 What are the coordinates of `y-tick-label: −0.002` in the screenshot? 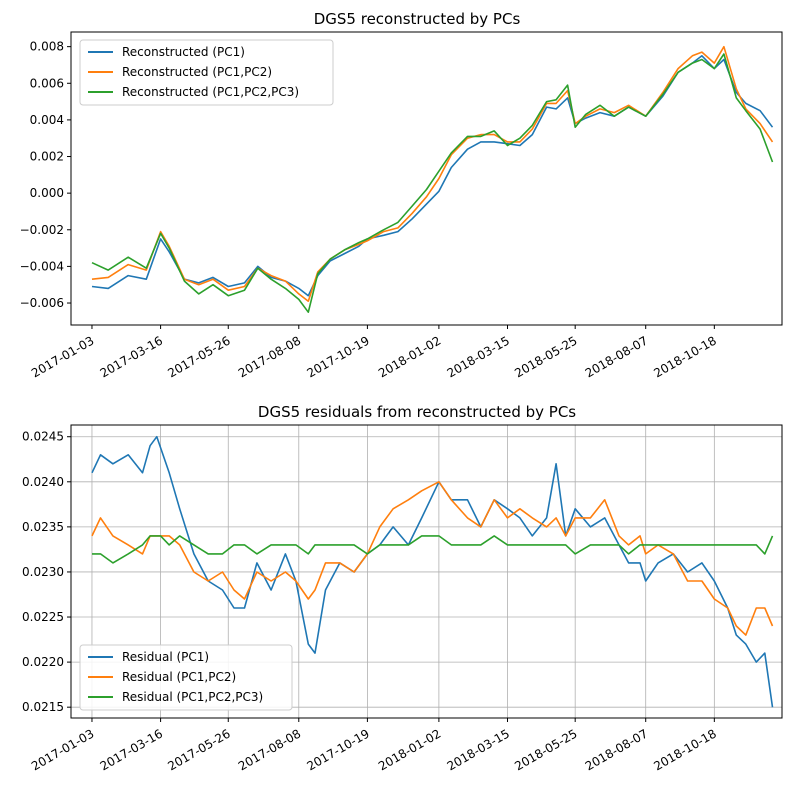 It's located at (42, 230).